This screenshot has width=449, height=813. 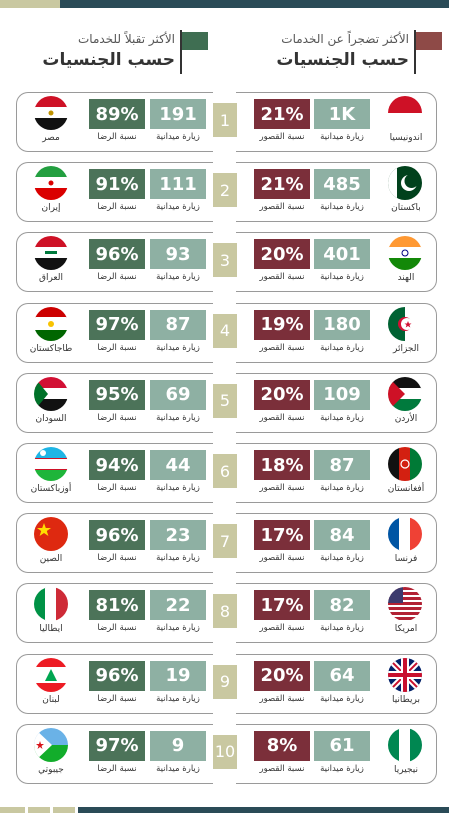 I want to click on uzbekistan-flag-icon, so click(x=51, y=464).